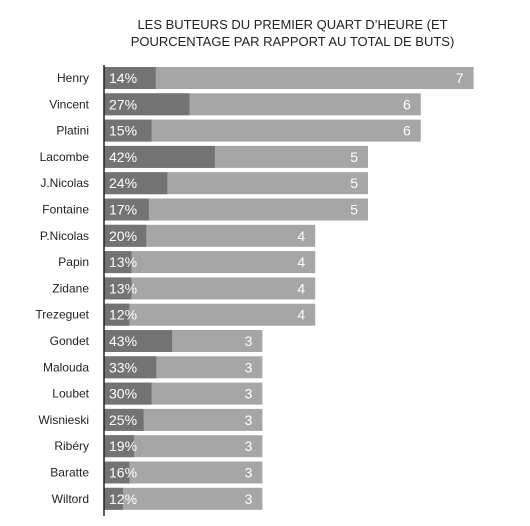 The height and width of the screenshot is (526, 530). Describe the element at coordinates (69, 104) in the screenshot. I see `category-label: Vincent` at that location.